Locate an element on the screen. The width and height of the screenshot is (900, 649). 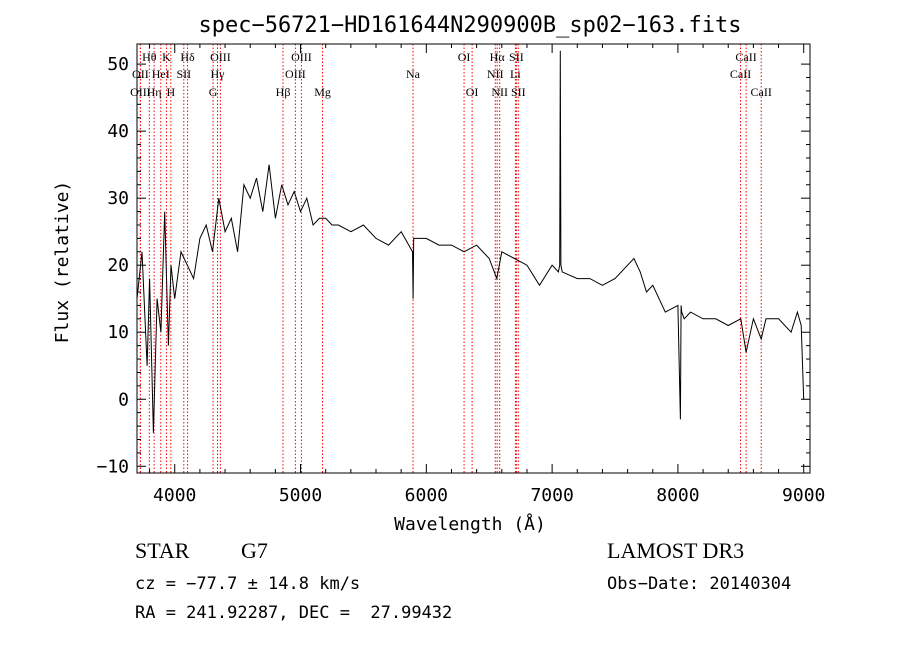
obs-date-text: Obs−Date: 20140304 is located at coordinates (699, 584).